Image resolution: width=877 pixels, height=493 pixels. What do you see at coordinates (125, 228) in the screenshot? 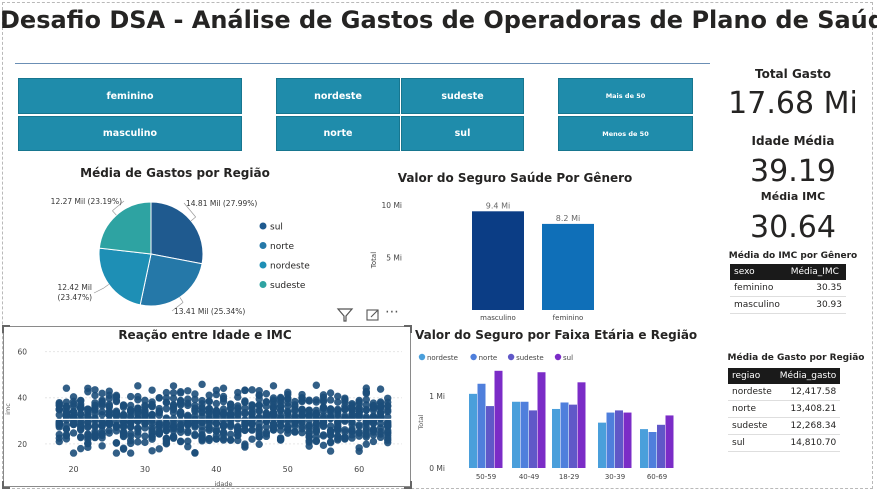
I see `pie-slice-sudeste` at bounding box center [125, 228].